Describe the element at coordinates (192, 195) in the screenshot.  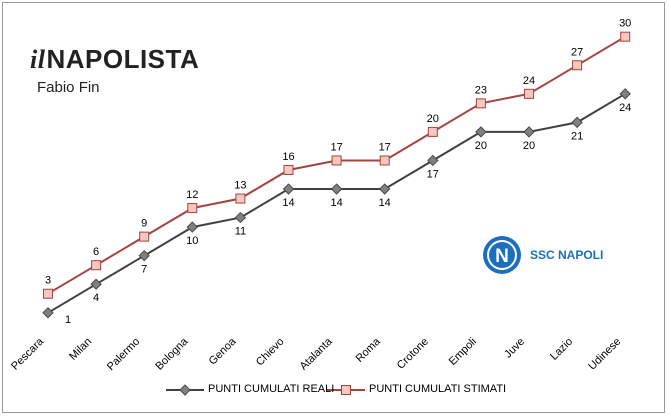
I see `data-label-estimated: 12` at that location.